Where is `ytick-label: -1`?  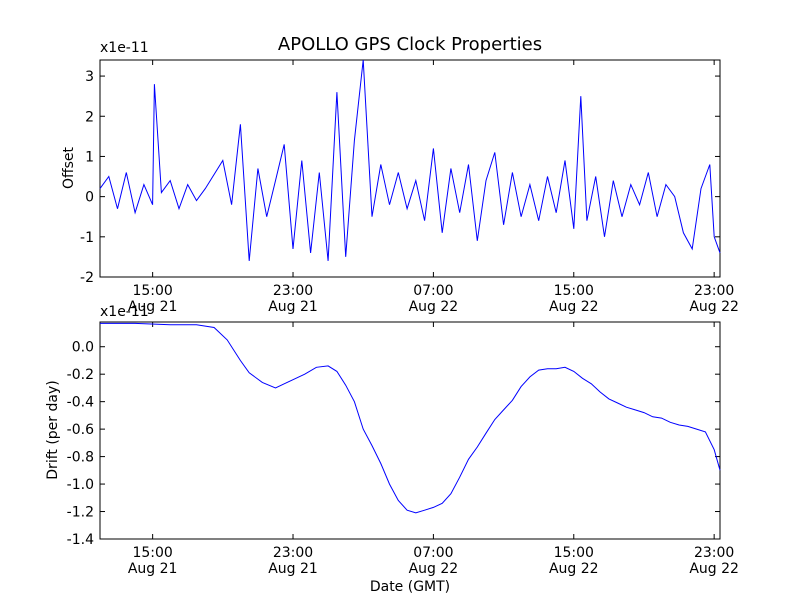 ytick-label: -1 is located at coordinates (87, 238).